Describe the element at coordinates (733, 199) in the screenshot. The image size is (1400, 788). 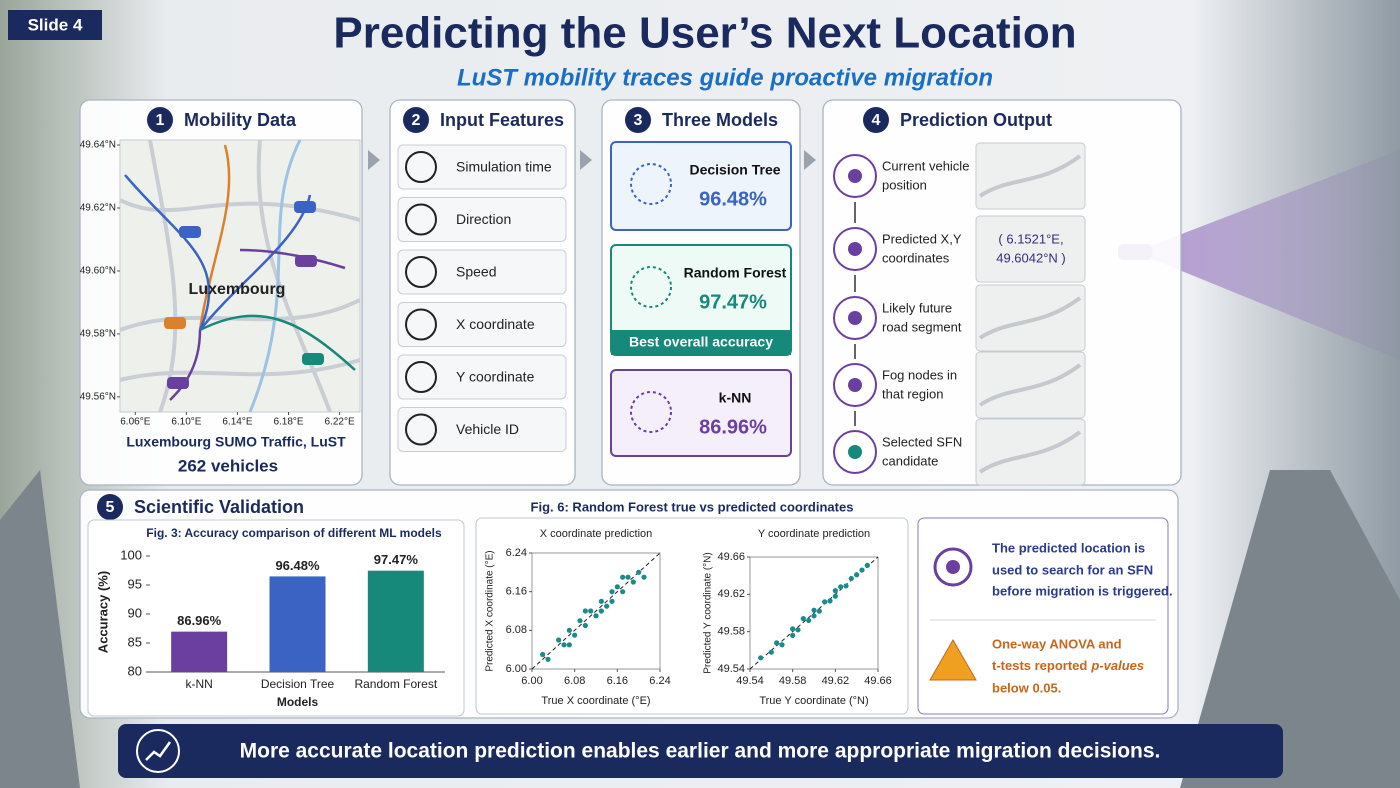
I see `model-accuracy: 96.48%` at that location.